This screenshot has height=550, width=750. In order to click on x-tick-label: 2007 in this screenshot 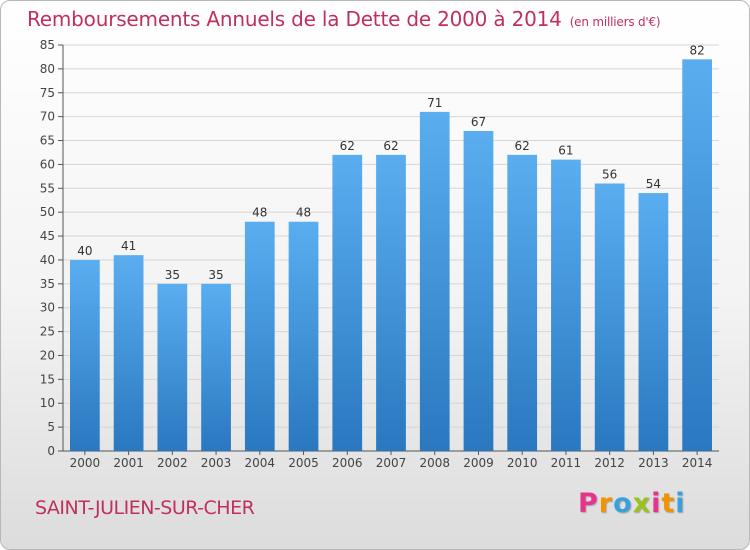, I will do `click(391, 463)`.